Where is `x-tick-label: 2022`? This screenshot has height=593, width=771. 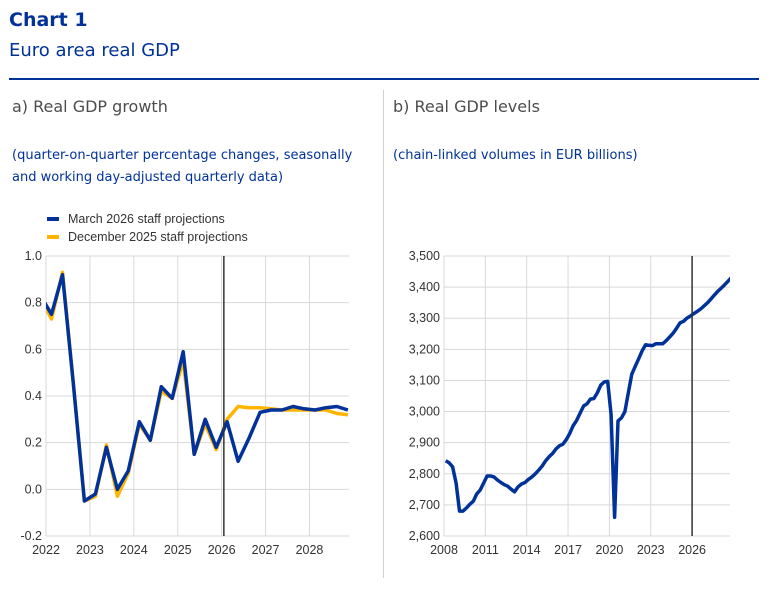
x-tick-label: 2022 is located at coordinates (46, 550).